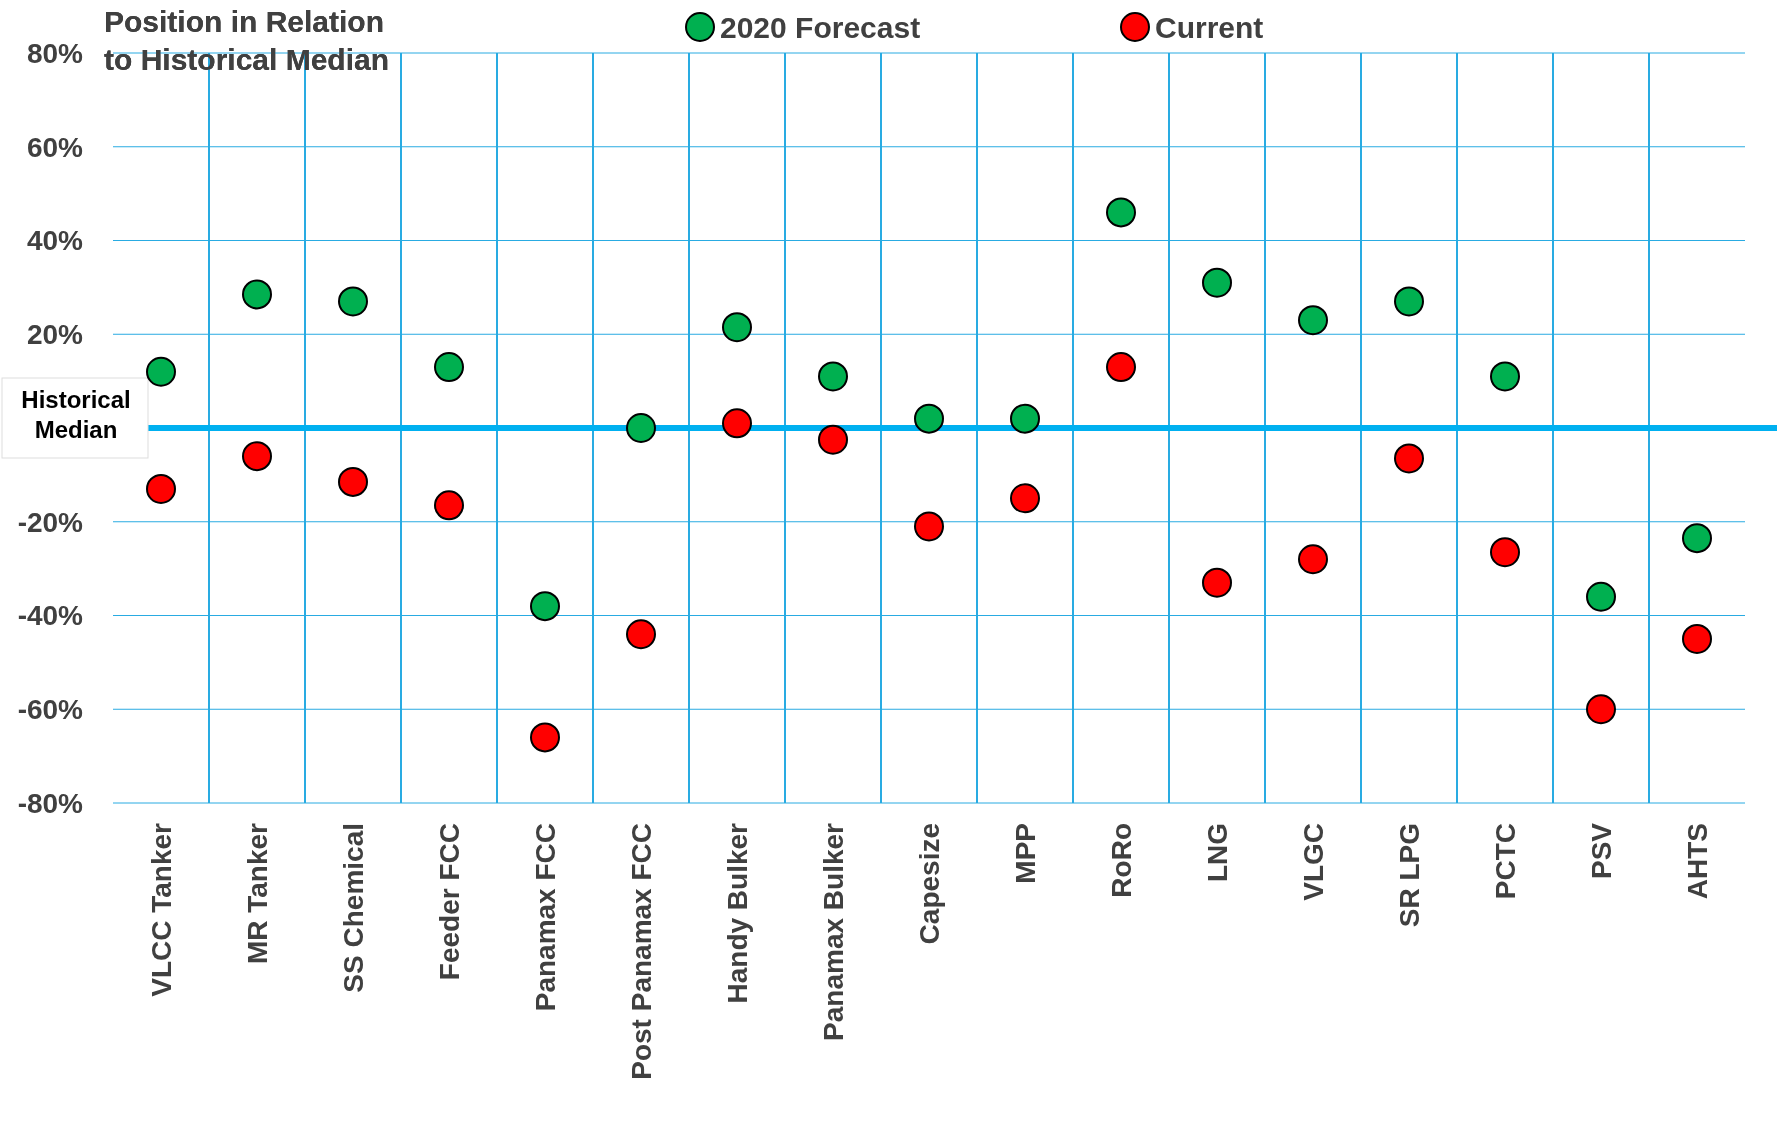 This screenshot has height=1136, width=1777. Describe the element at coordinates (545, 917) in the screenshot. I see `x-tick-label: Panamax FCC` at that location.